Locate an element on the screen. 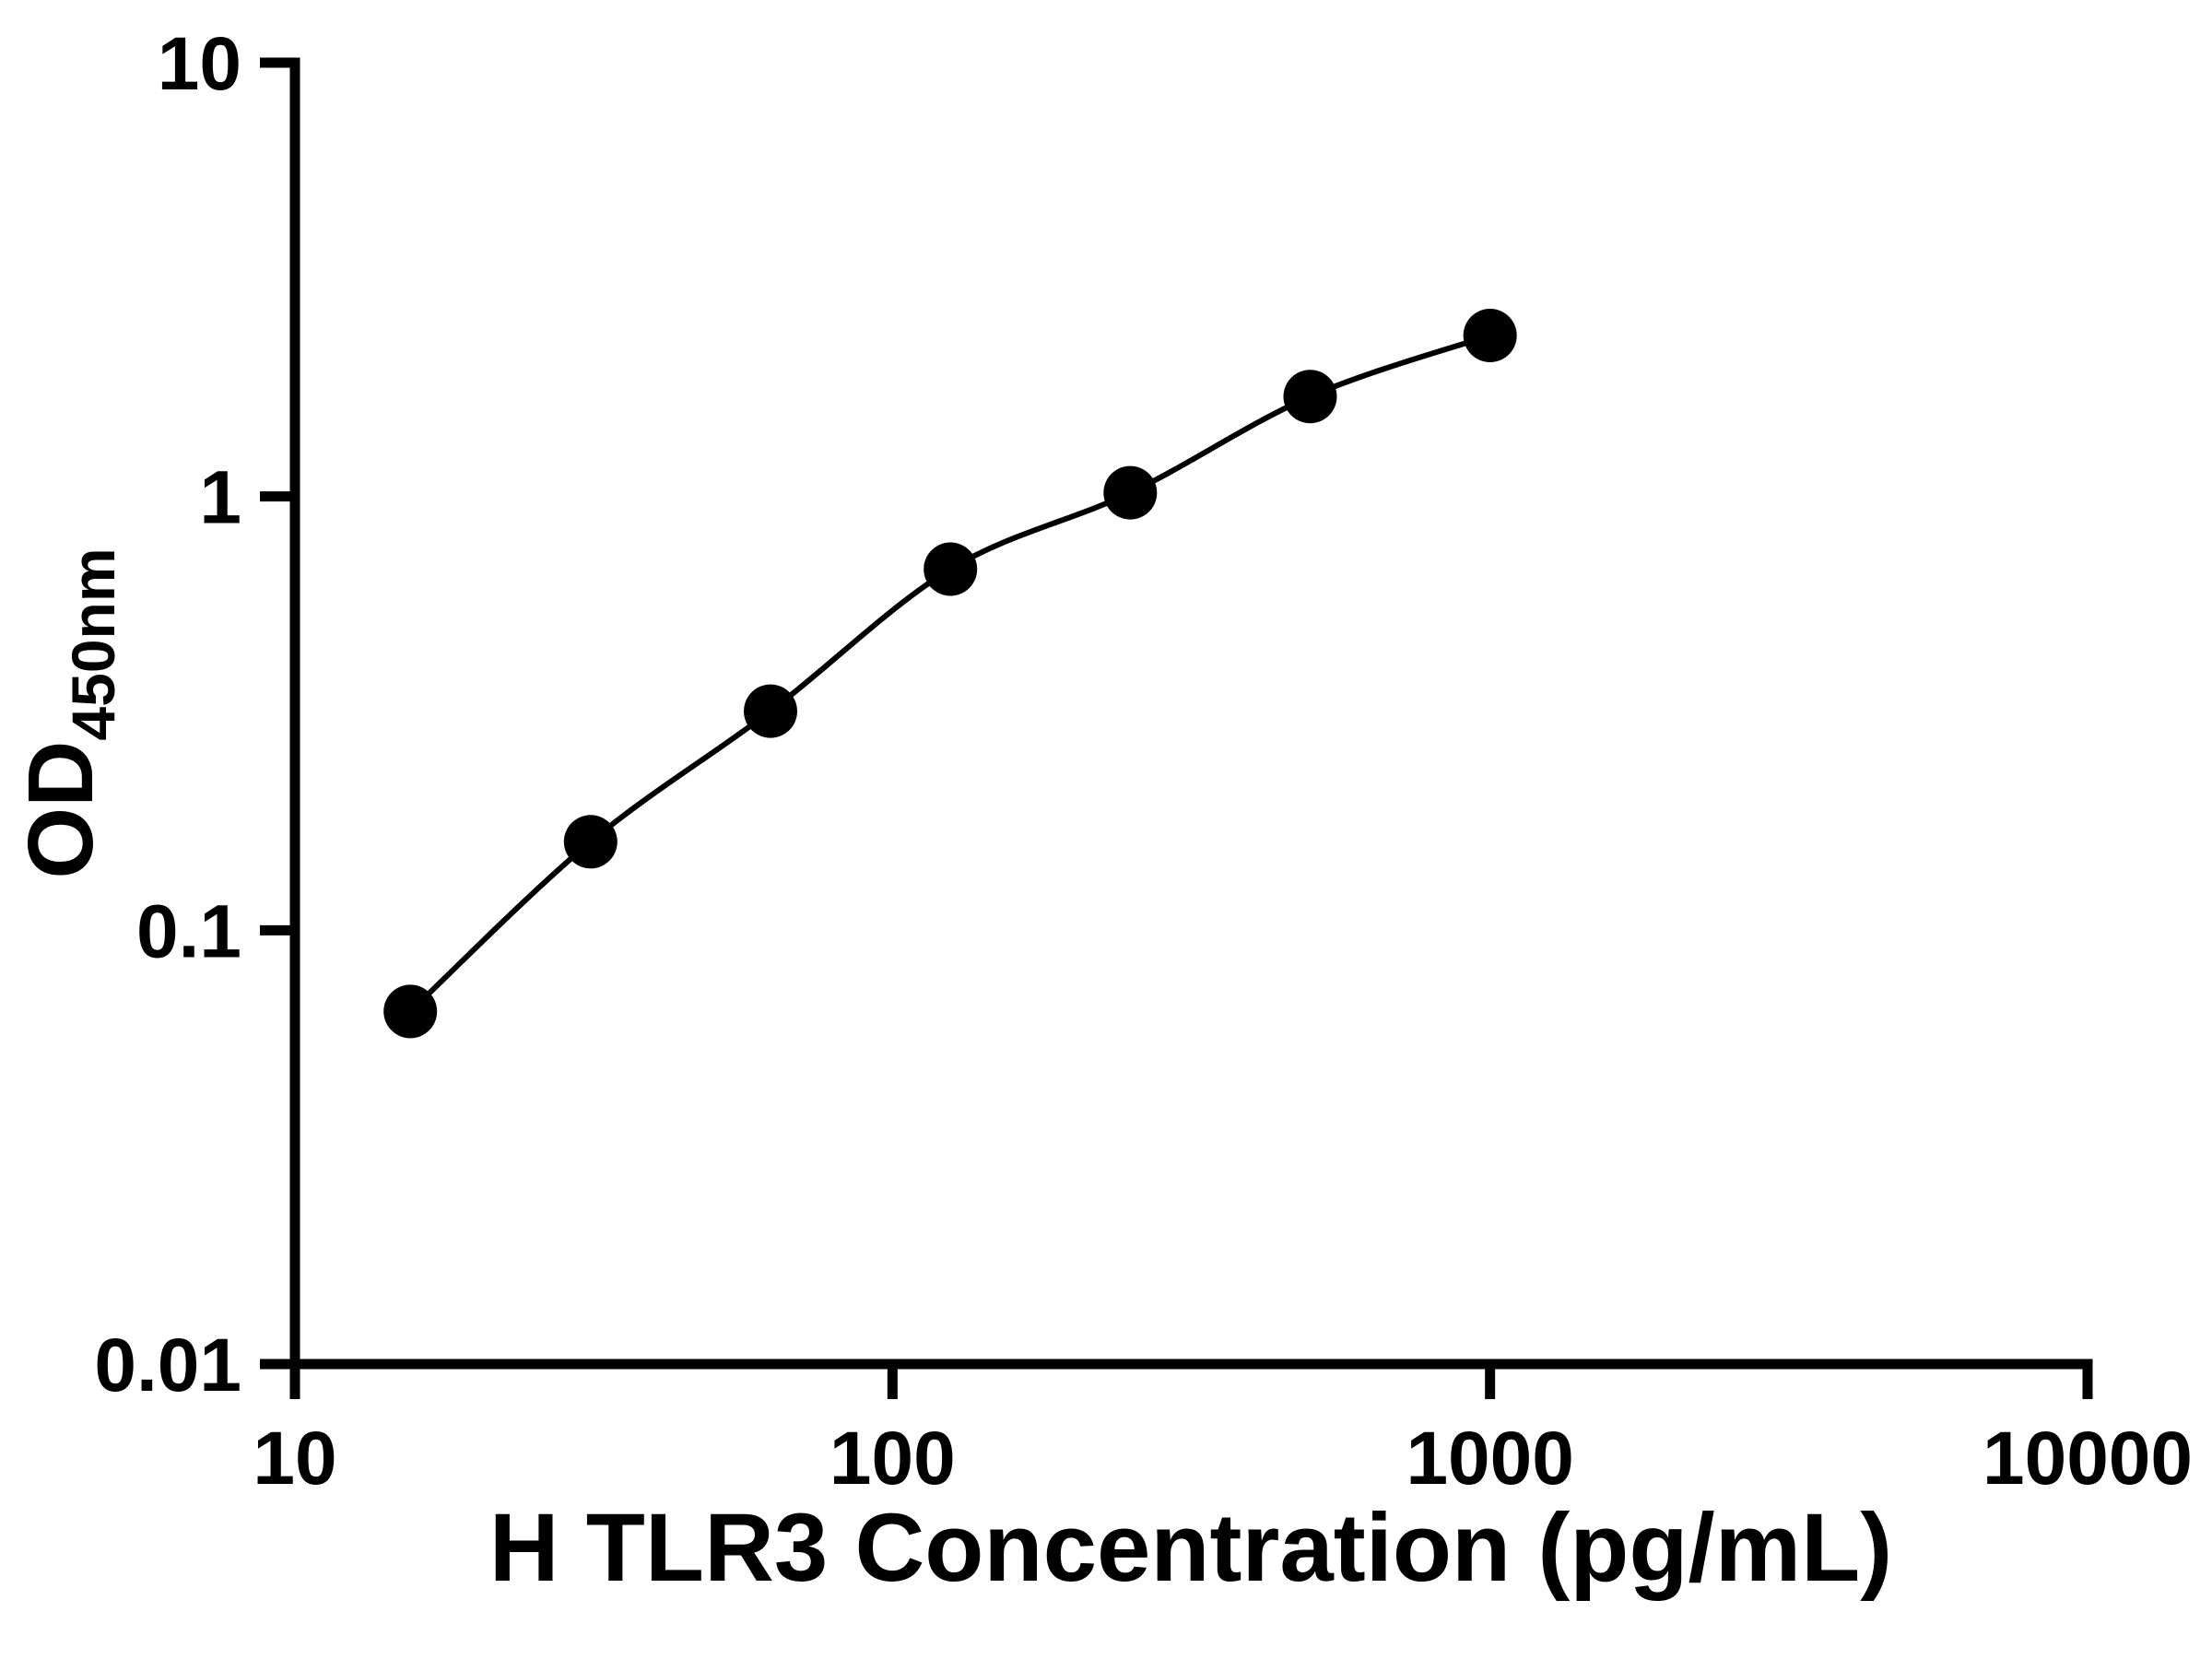  y-tick-label: 0.01 is located at coordinates (167, 1365).